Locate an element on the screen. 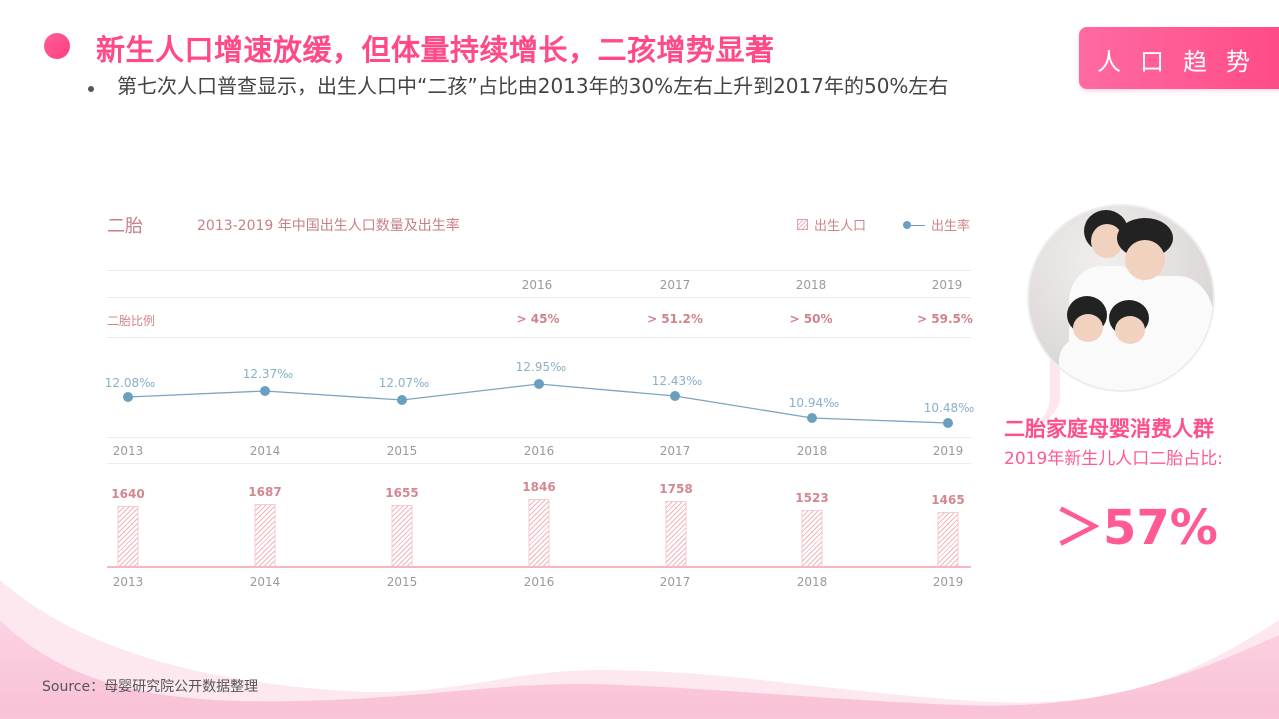  ratio-year: 2019 is located at coordinates (947, 285).